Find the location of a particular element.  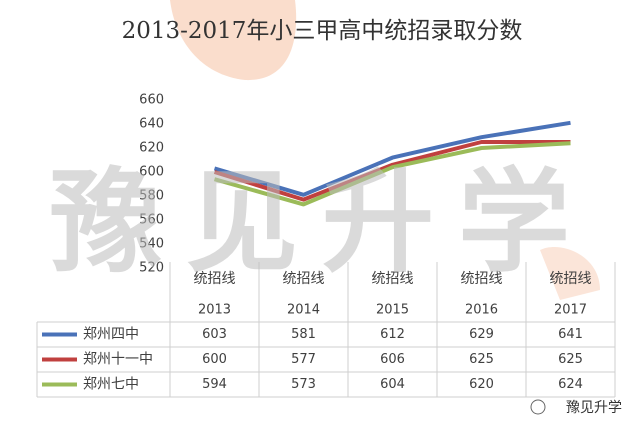

table-cell: 577 is located at coordinates (303, 359).